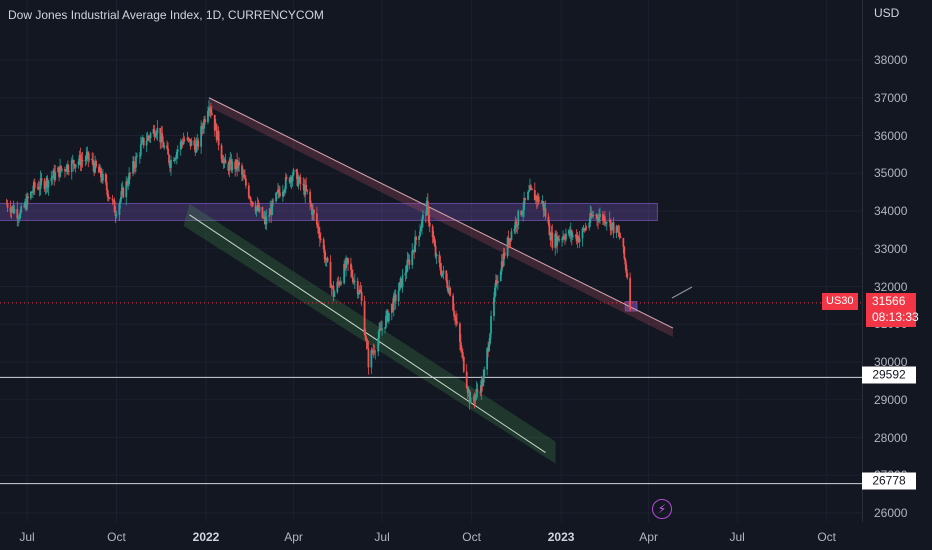 The width and height of the screenshot is (932, 550). What do you see at coordinates (889, 375) in the screenshot?
I see `hline-label-29592: 29592` at bounding box center [889, 375].